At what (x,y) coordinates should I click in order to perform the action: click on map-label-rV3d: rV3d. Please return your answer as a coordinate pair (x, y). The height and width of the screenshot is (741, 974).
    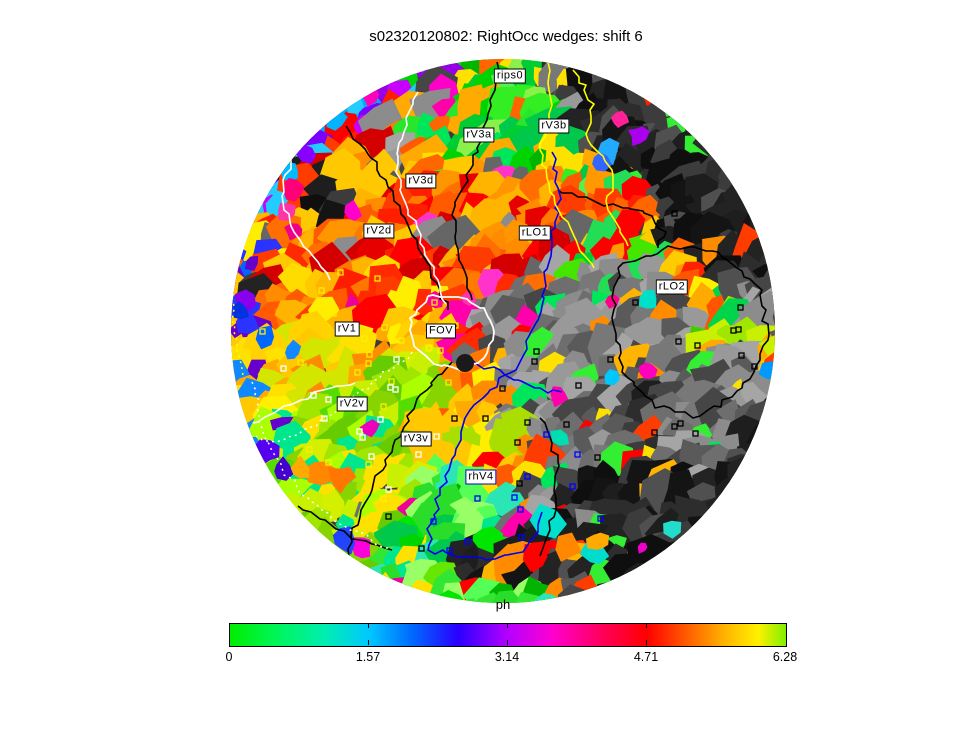
    Looking at the image, I should click on (421, 181).